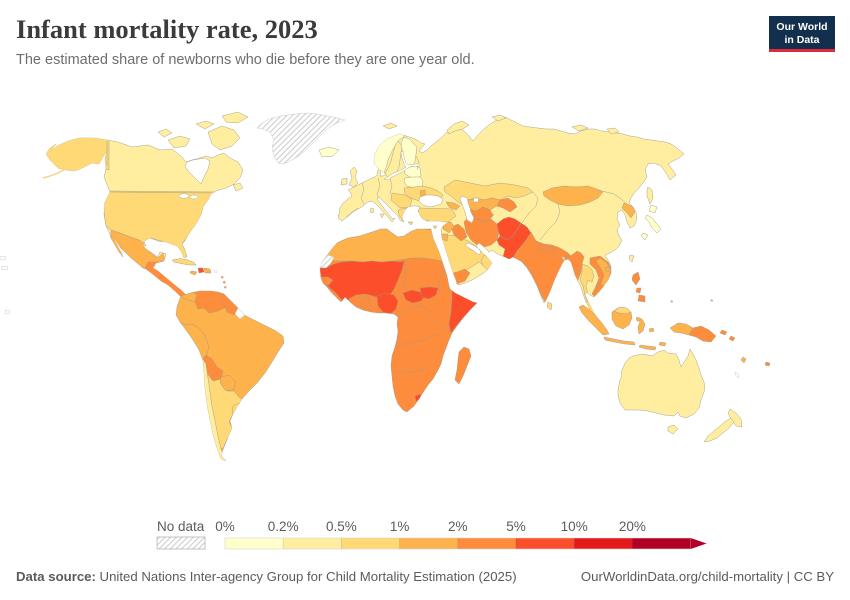  I want to click on svg-text: 2%, so click(458, 526).